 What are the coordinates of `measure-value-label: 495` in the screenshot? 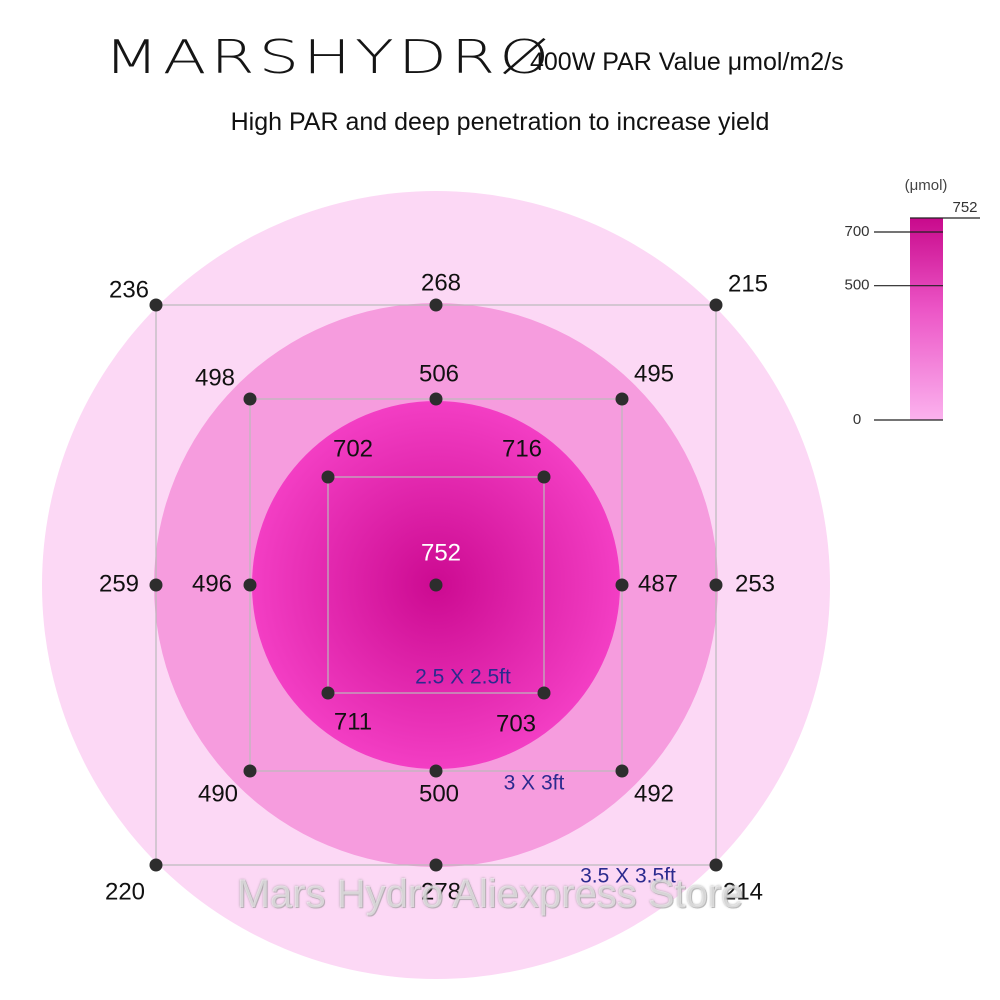 It's located at (654, 373).